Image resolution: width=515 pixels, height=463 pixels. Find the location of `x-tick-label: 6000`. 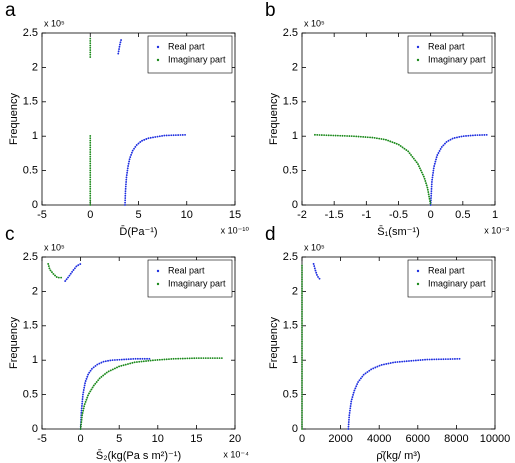

x-tick-label: 6000 is located at coordinates (418, 439).